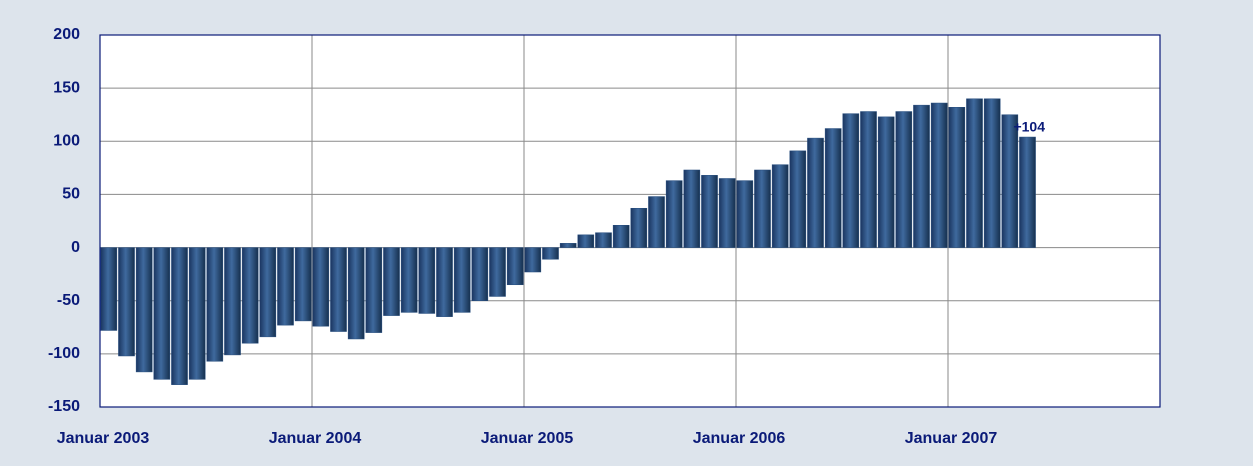 The image size is (1253, 466). Describe the element at coordinates (64, 406) in the screenshot. I see `y-tick-label: -150` at that location.